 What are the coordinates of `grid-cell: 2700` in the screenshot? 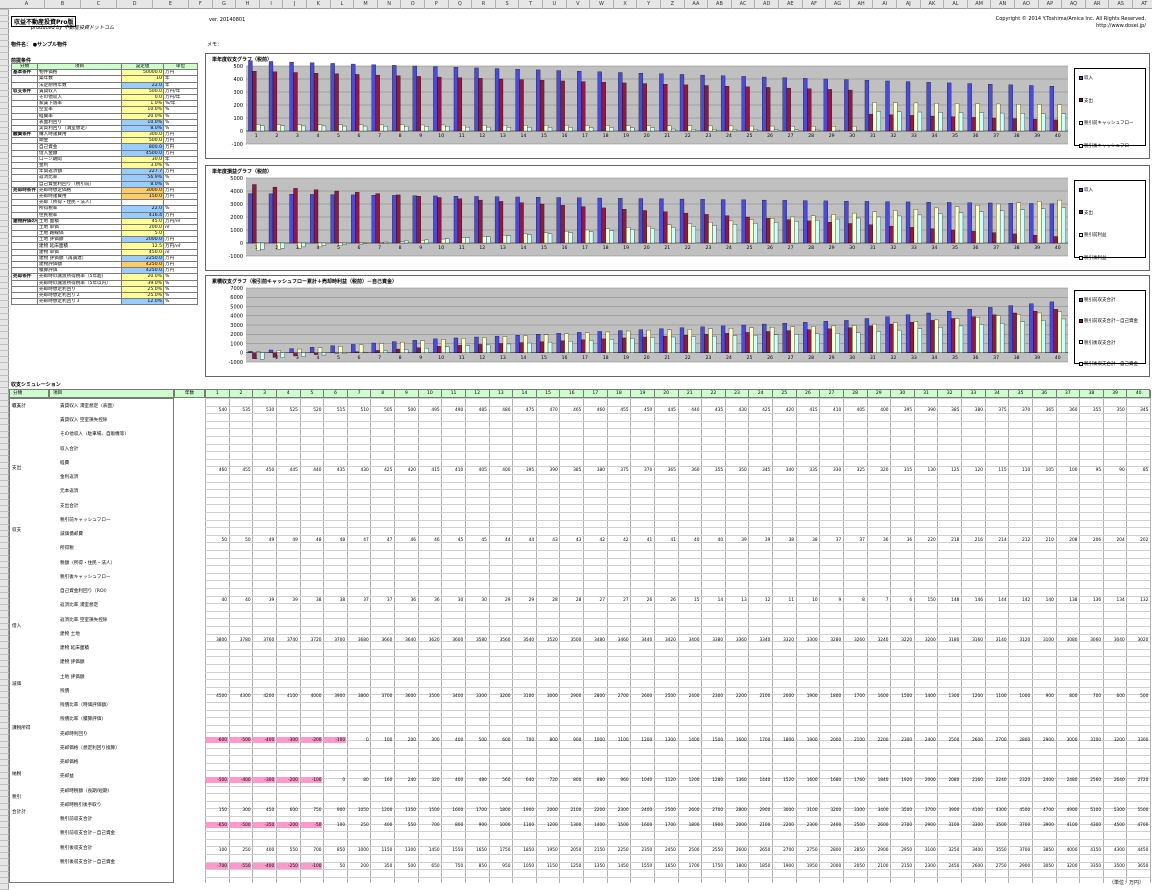 It's located at (1001, 740).